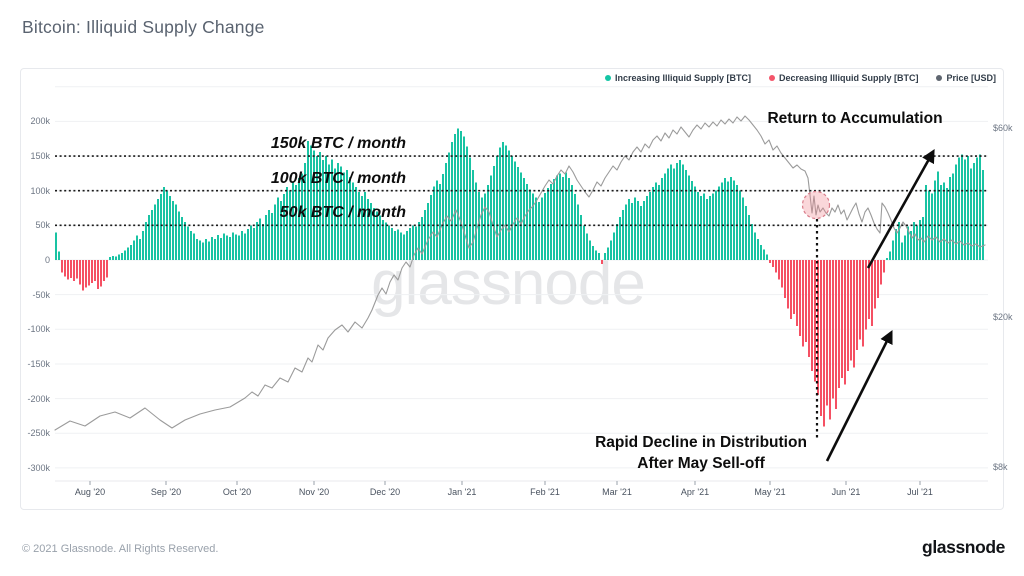  I want to click on y-axis-tick-label: -150k, so click(38, 363).